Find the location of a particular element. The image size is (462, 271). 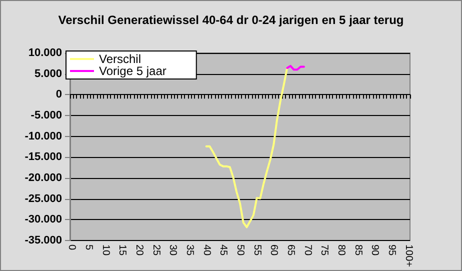

y-tick-label: -30.000 is located at coordinates (43, 220).